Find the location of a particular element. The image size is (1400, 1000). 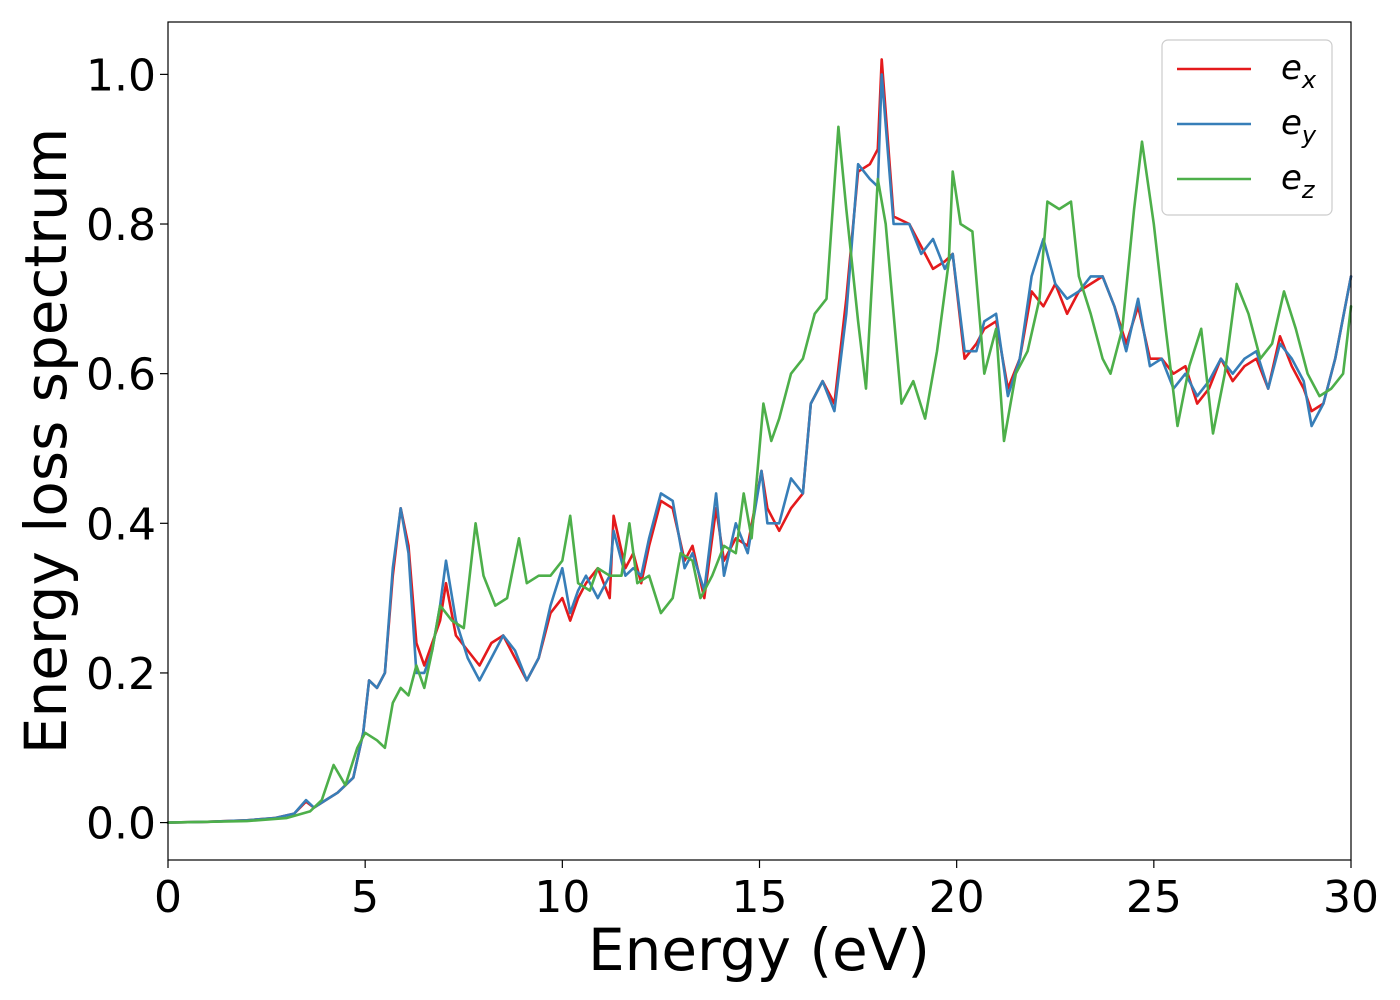

y-tick-label: 0.0 is located at coordinates (121, 824).